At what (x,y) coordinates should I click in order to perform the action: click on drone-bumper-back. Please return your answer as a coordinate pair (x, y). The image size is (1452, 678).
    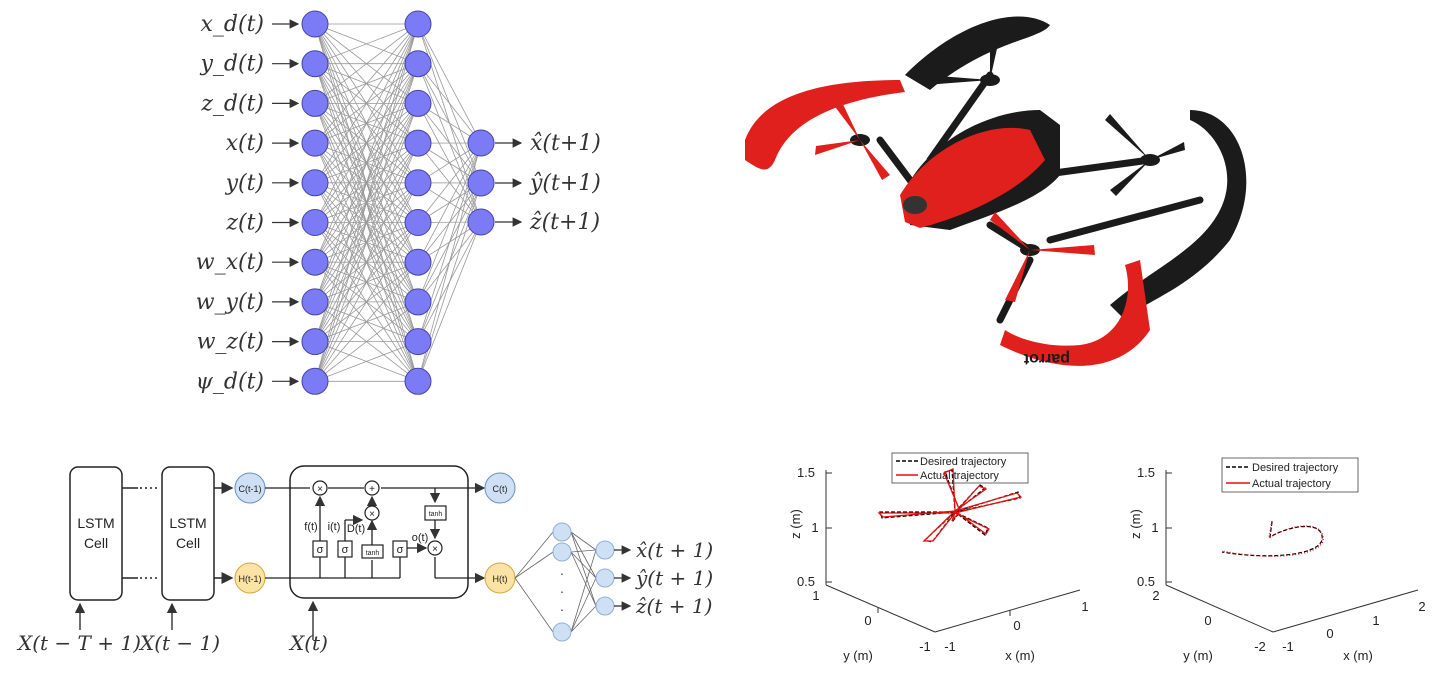
    Looking at the image, I should click on (977, 53).